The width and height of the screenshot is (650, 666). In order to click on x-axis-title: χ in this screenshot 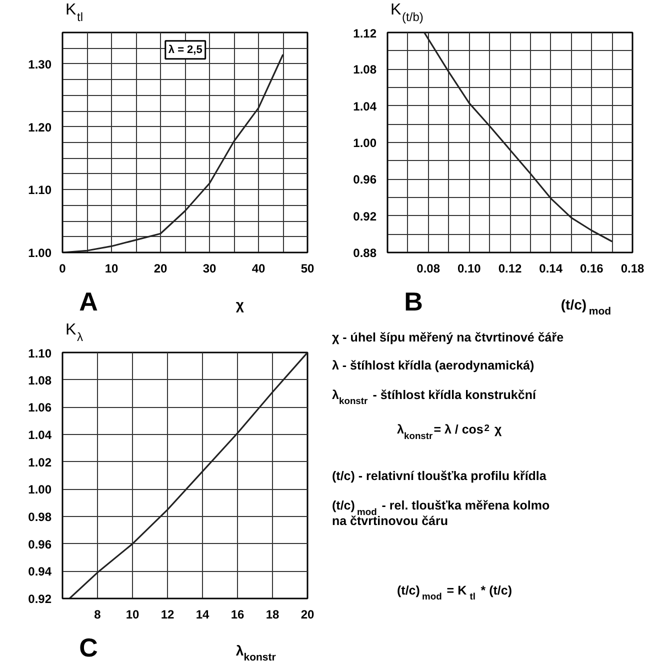, I will do `click(240, 304)`.